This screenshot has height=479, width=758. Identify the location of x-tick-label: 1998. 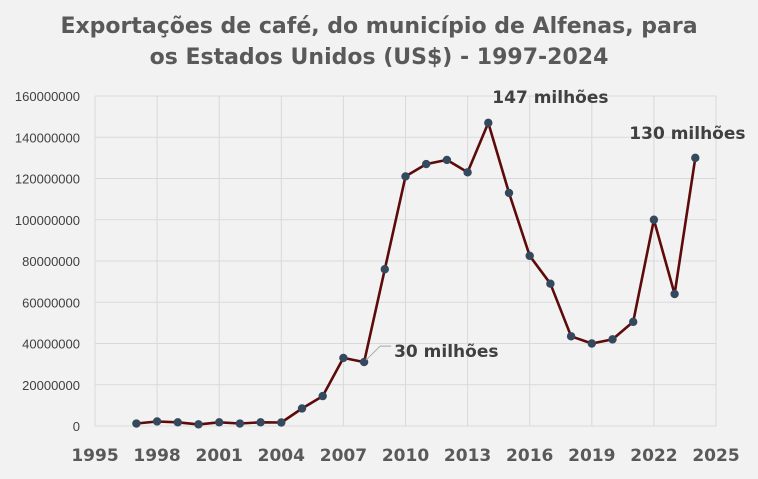
(156, 456).